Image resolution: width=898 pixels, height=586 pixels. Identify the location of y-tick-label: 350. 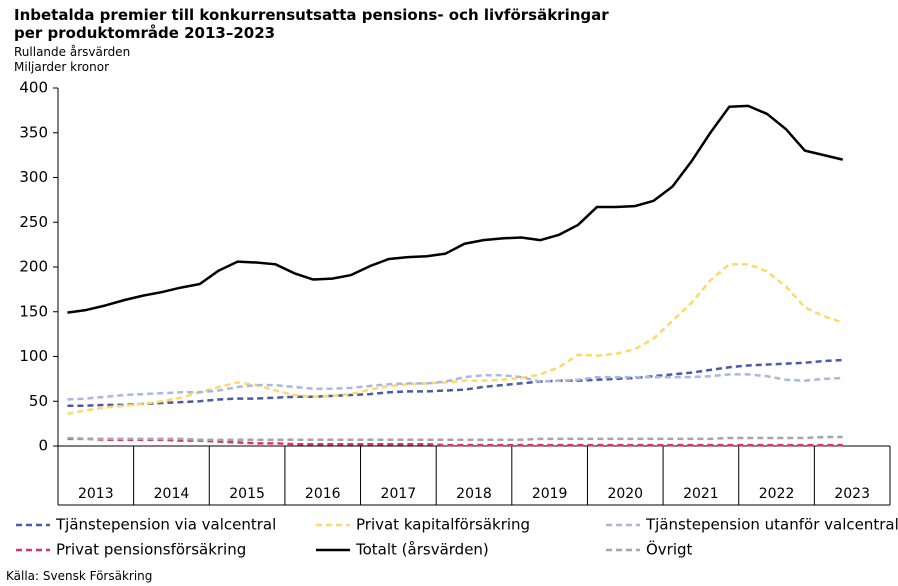
(33, 132).